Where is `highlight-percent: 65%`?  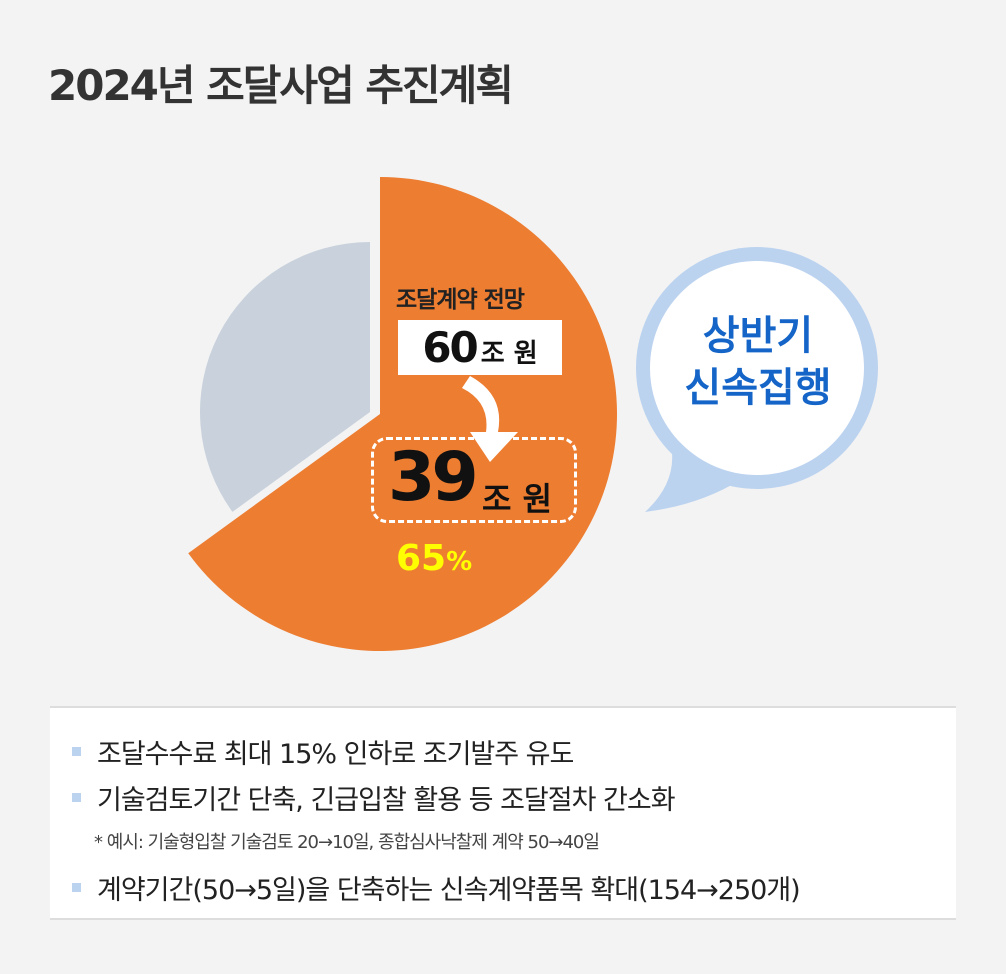
highlight-percent: 65% is located at coordinates (434, 558).